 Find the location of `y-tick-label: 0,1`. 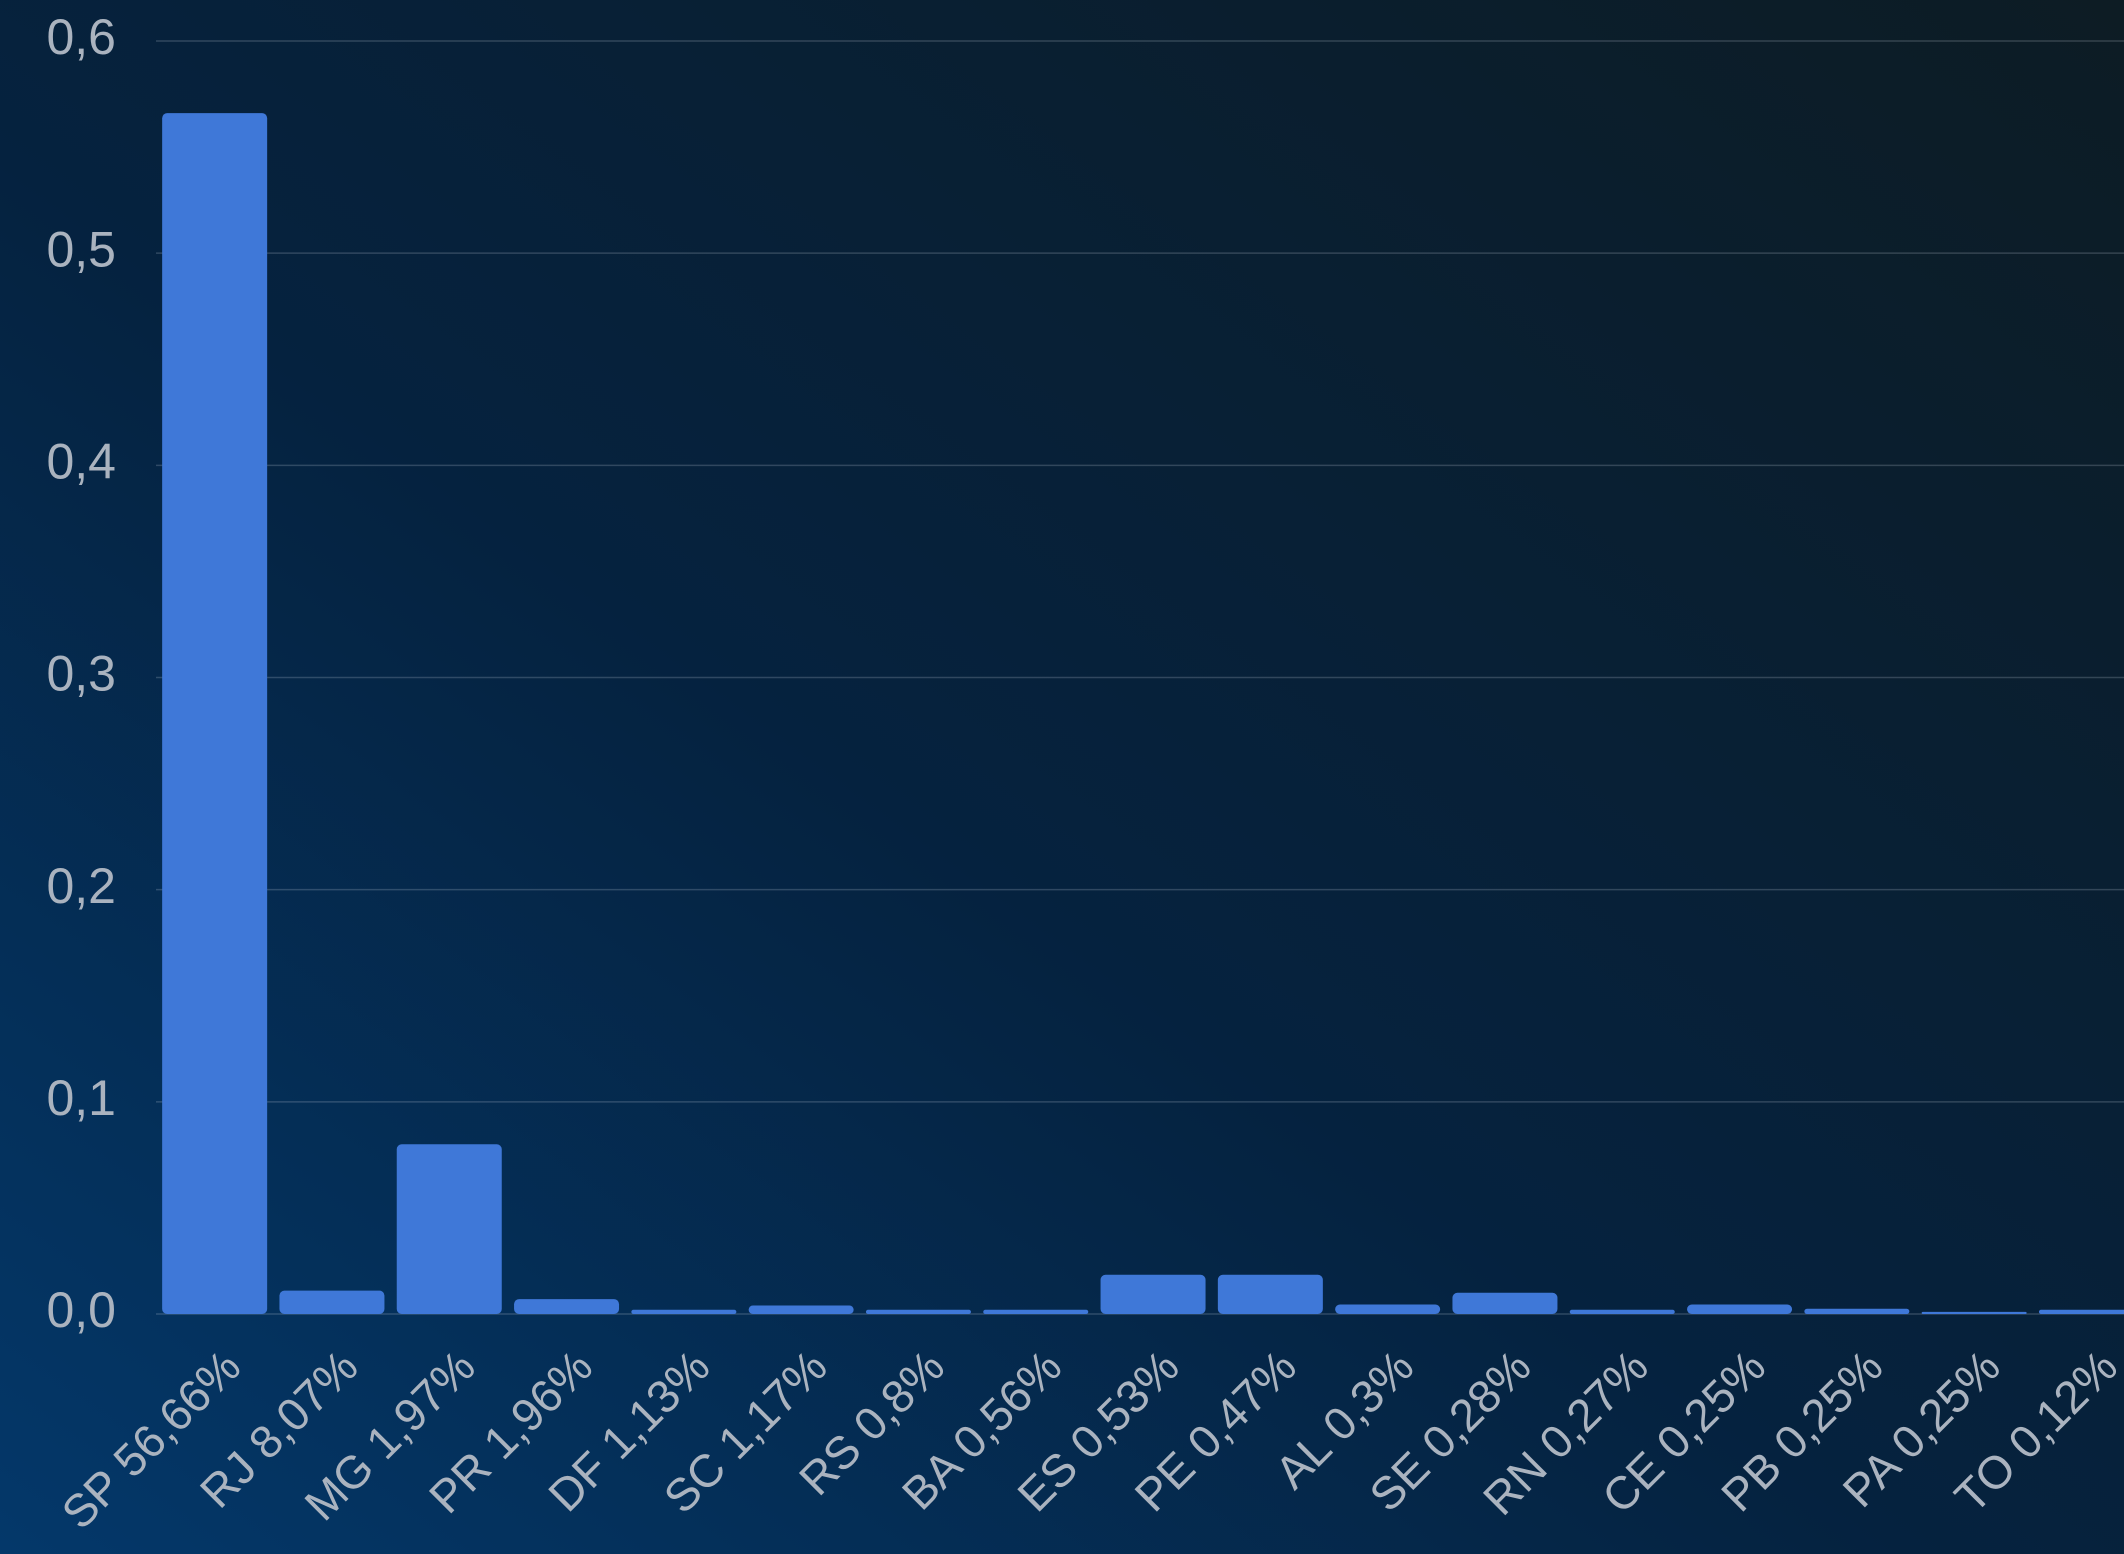

y-tick-label: 0,1 is located at coordinates (81, 1098).